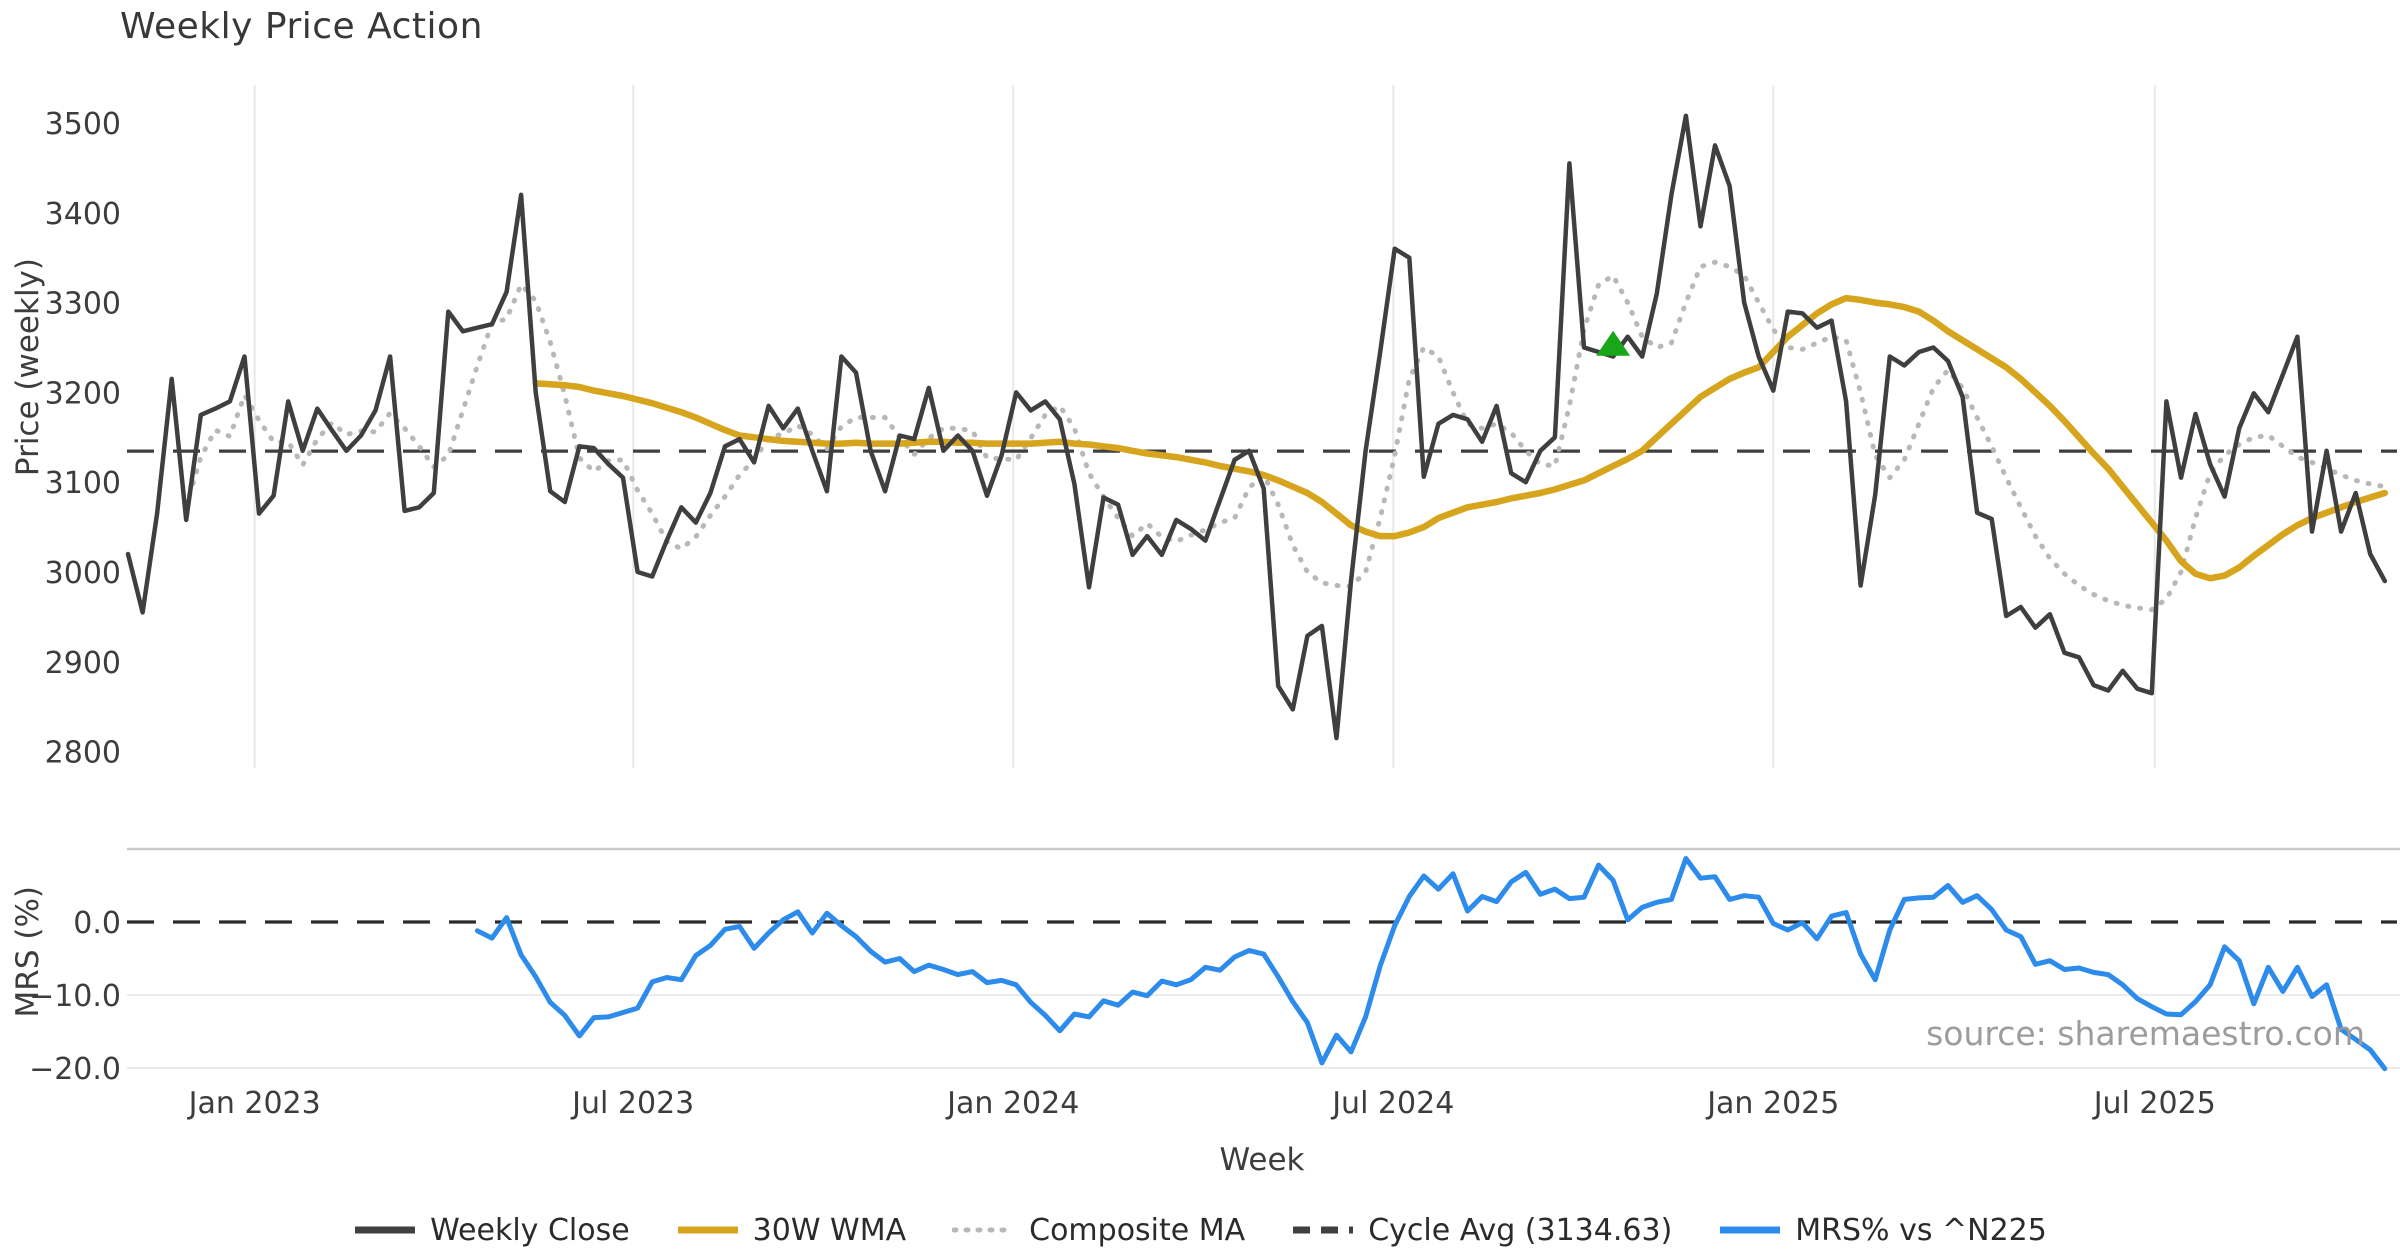 This screenshot has width=2400, height=1260. I want to click on legend-item: Weekly Close, so click(491, 1230).